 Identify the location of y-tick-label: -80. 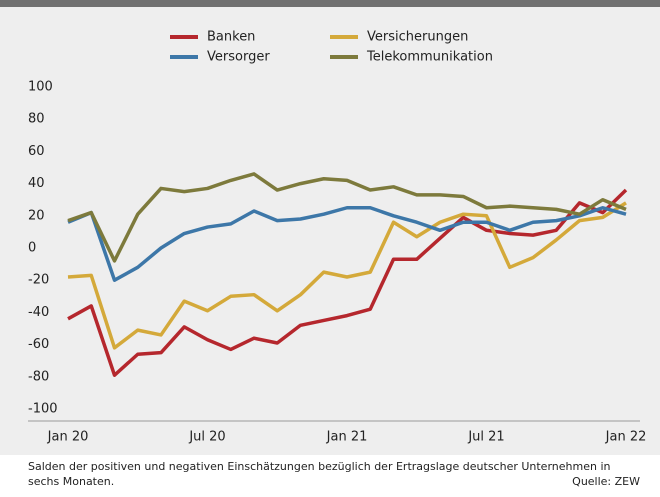
(38, 376).